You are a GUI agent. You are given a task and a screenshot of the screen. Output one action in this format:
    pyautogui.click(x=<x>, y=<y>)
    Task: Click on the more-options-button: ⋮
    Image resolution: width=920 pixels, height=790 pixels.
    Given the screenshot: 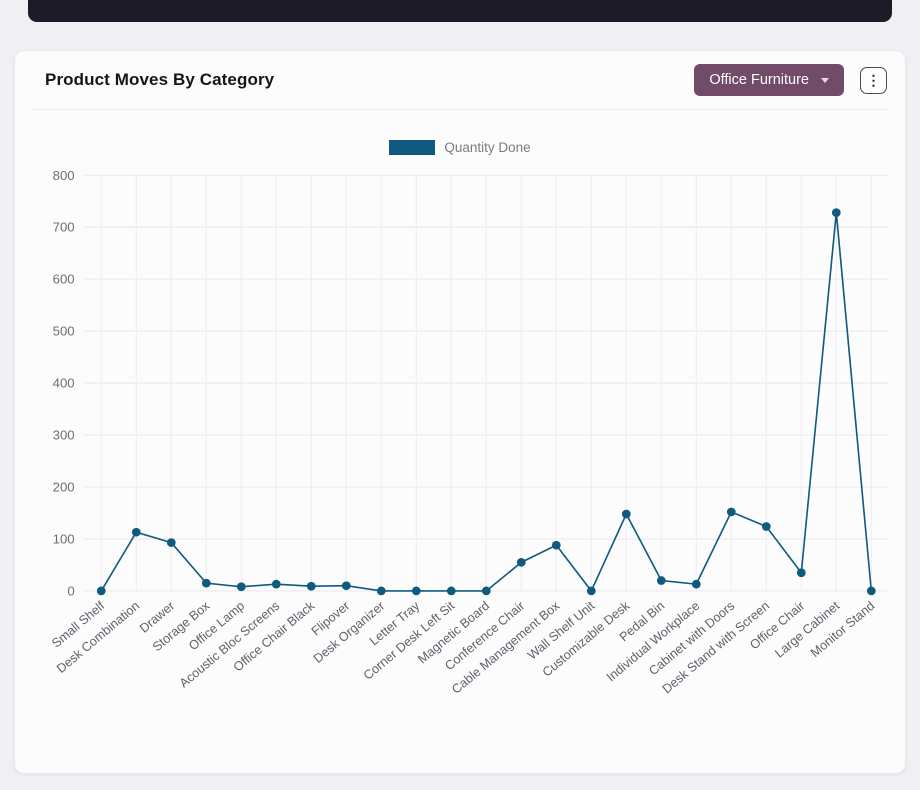 What is the action you would take?
    pyautogui.click(x=873, y=80)
    